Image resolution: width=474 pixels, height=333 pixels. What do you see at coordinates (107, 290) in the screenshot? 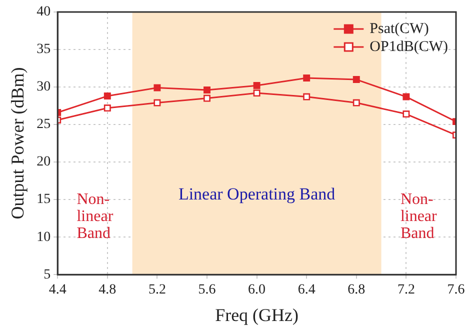
I see `x-tick-label: 4.8` at bounding box center [107, 290].